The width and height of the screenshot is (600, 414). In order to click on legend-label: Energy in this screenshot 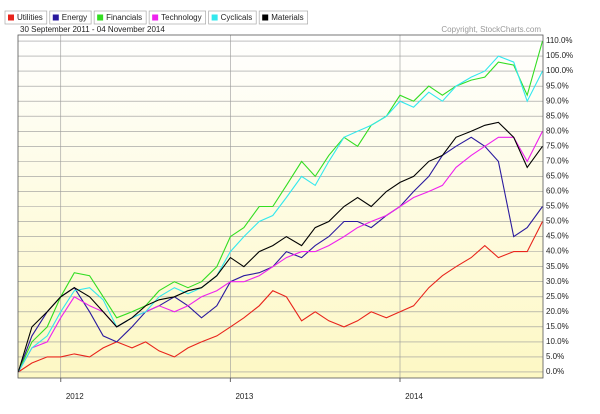, I will do `click(74, 17)`.